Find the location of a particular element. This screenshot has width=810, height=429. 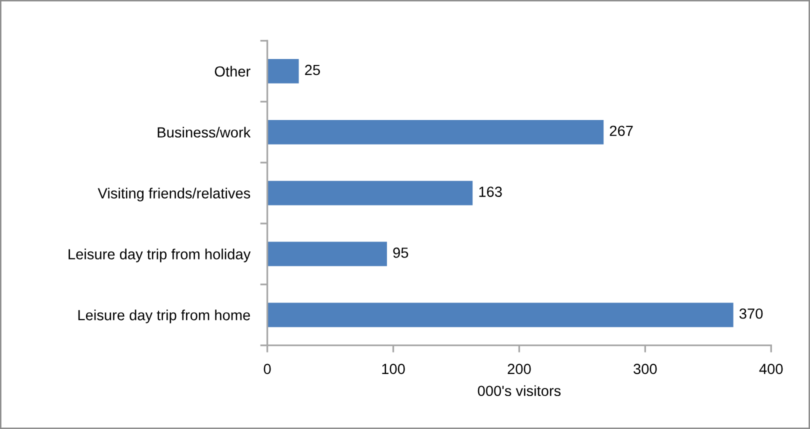

x-tick-label: 200 is located at coordinates (519, 369).